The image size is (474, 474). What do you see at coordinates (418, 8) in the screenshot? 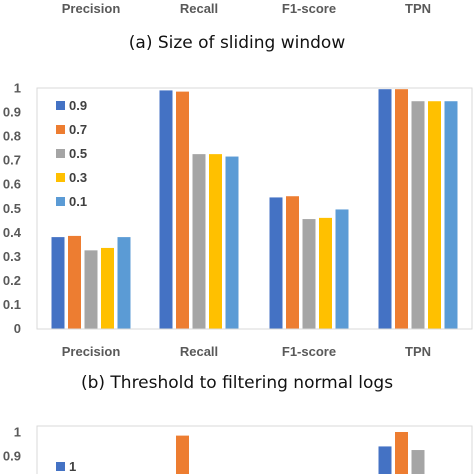
I see `panel-a-category-label: TPN` at bounding box center [418, 8].